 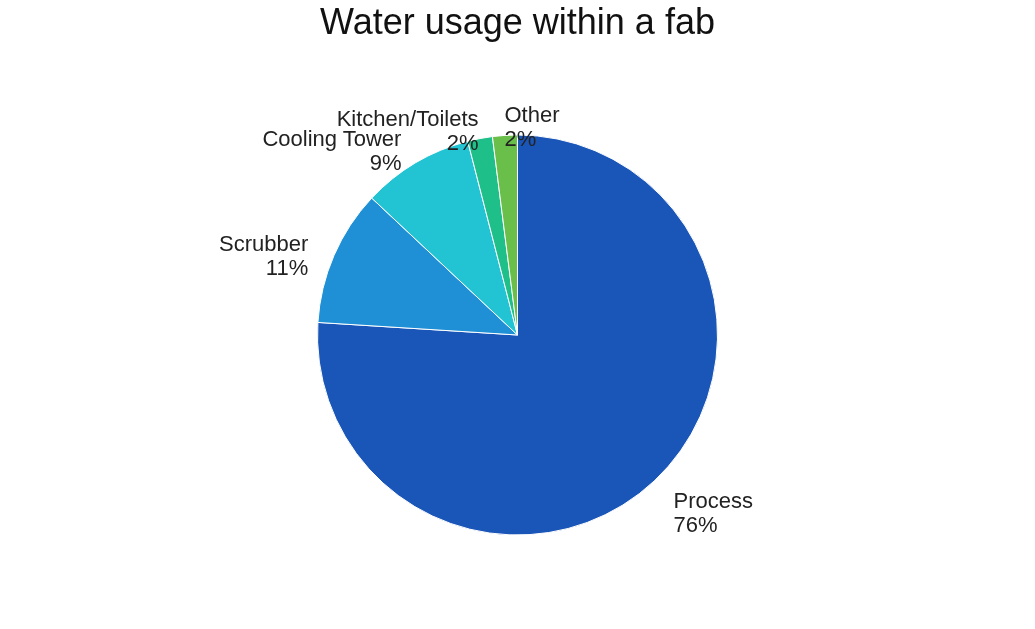 What do you see at coordinates (263, 244) in the screenshot?
I see `slice-label: Scrubber` at bounding box center [263, 244].